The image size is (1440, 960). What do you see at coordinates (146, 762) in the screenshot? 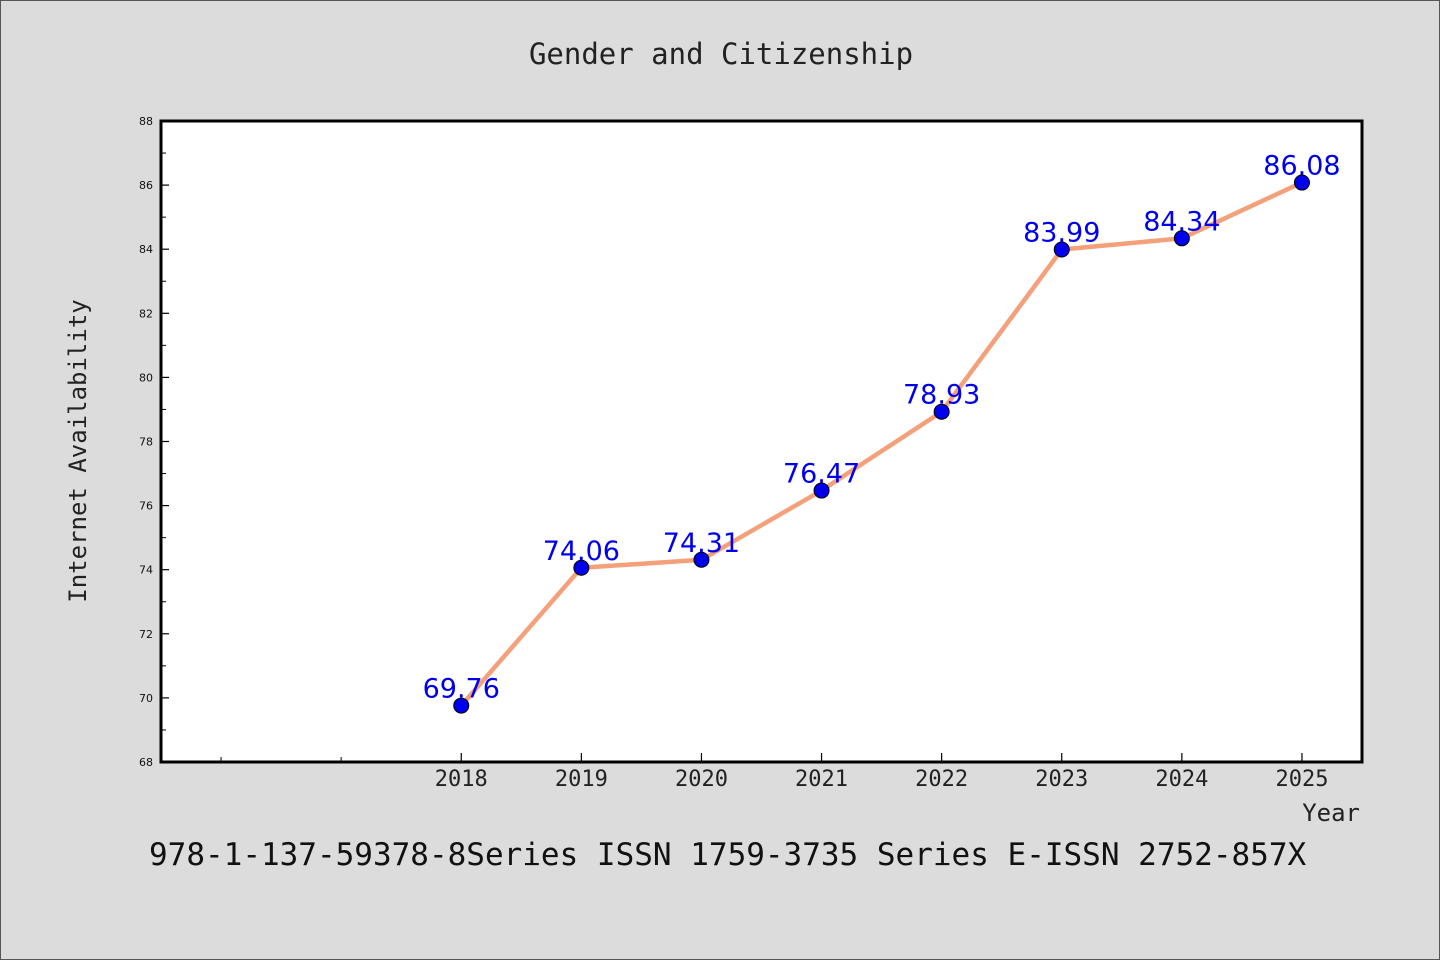
I see `y-tick-label: 68` at bounding box center [146, 762].